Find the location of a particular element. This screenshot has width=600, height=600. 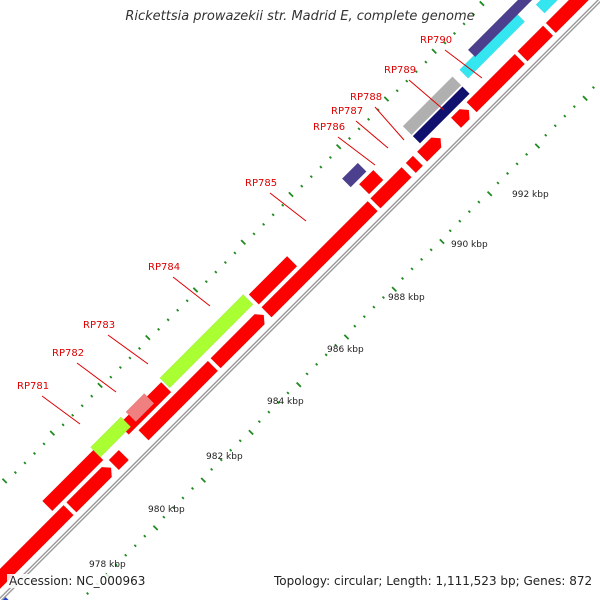

gene-label-rp789: RP789 is located at coordinates (400, 70).